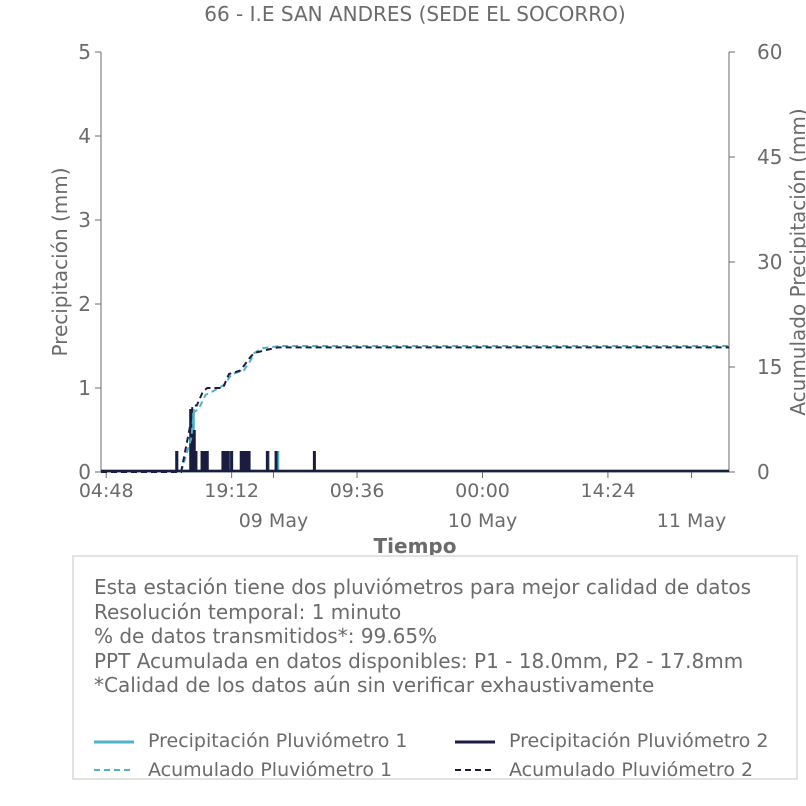 This screenshot has width=806, height=806. Describe the element at coordinates (639, 741) in the screenshot. I see `legend-label-p2: Precipitación Pluviómetro 2` at that location.